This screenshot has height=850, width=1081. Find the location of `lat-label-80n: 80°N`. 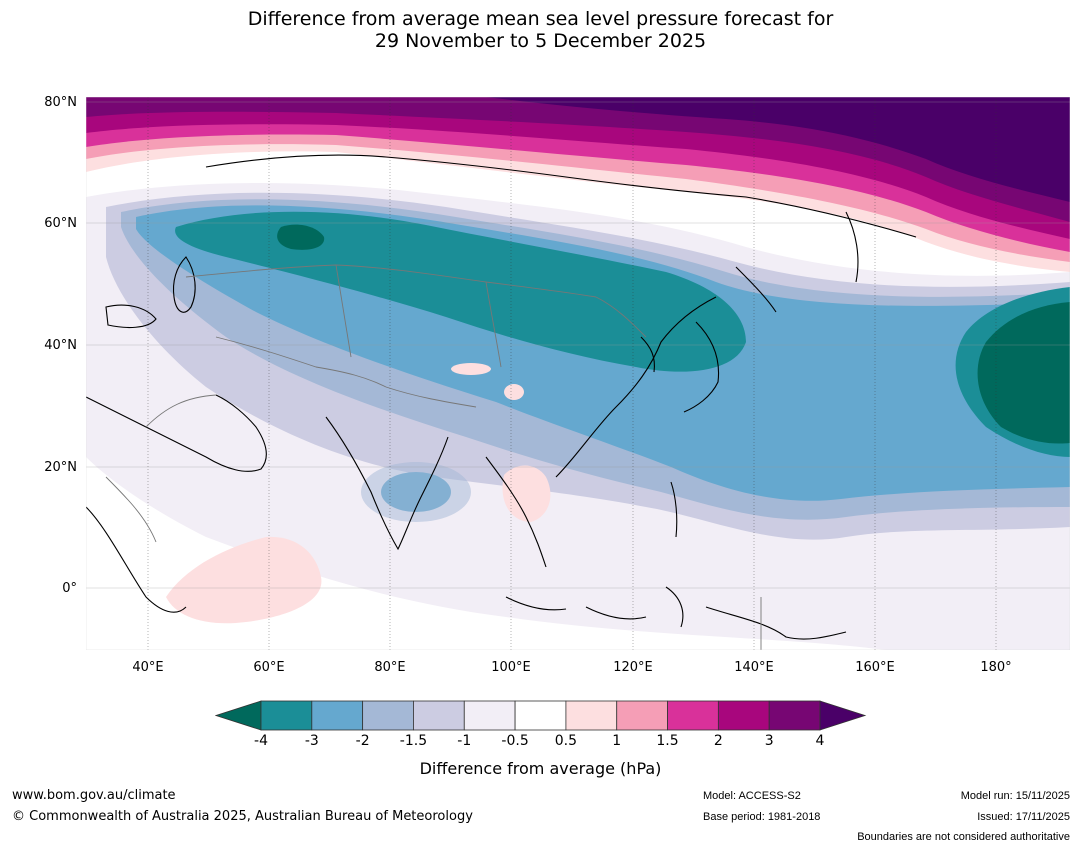

lat-label-80n: 80°N is located at coordinates (60, 102).